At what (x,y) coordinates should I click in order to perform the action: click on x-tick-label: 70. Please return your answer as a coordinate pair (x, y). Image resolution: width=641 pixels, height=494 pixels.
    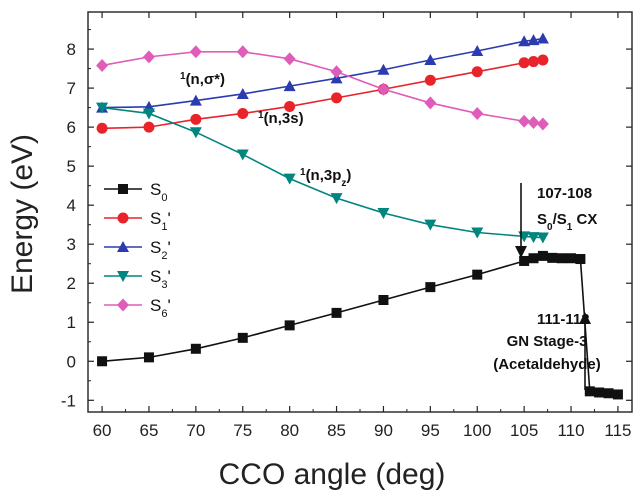
    Looking at the image, I should click on (195, 430).